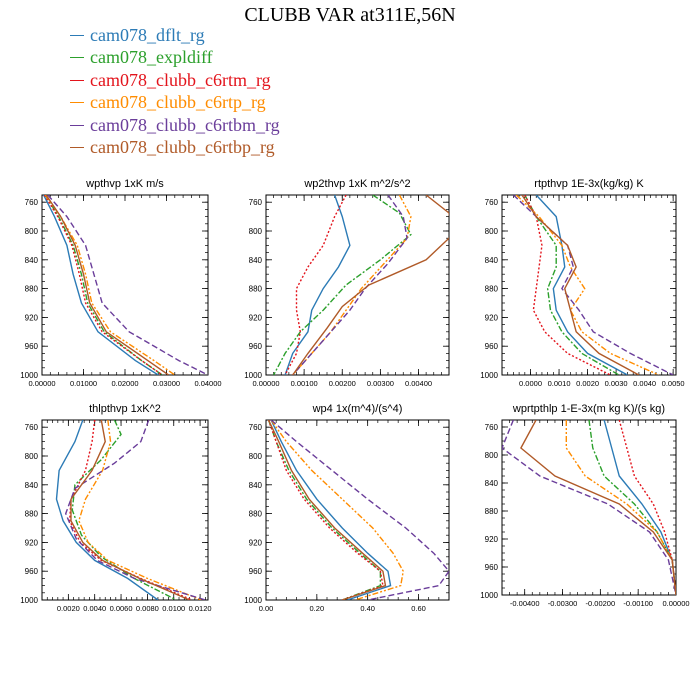 Image resolution: width=700 pixels, height=700 pixels. What do you see at coordinates (166, 383) in the screenshot?
I see `x-tick-label: 0.03000` at bounding box center [166, 383].